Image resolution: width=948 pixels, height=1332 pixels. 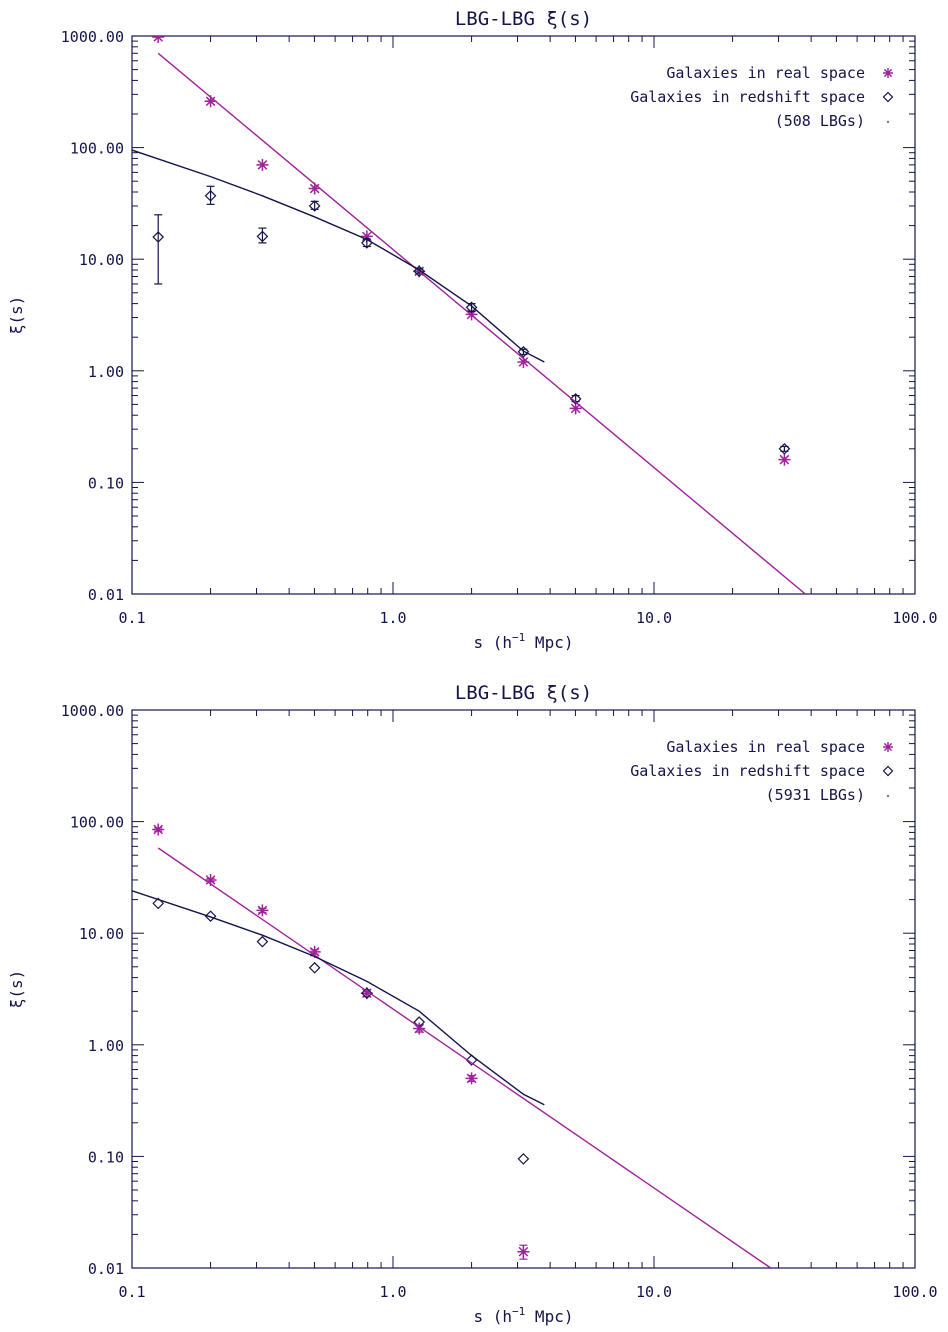 What do you see at coordinates (815, 795) in the screenshot?
I see `legend-label: (5931 LBGs)` at bounding box center [815, 795].